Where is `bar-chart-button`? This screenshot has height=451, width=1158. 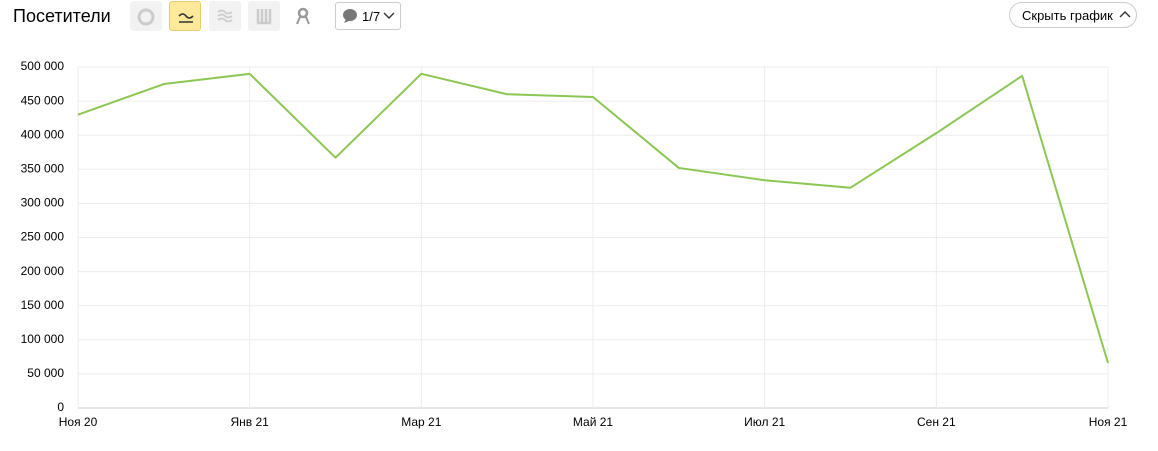 bar-chart-button is located at coordinates (264, 16).